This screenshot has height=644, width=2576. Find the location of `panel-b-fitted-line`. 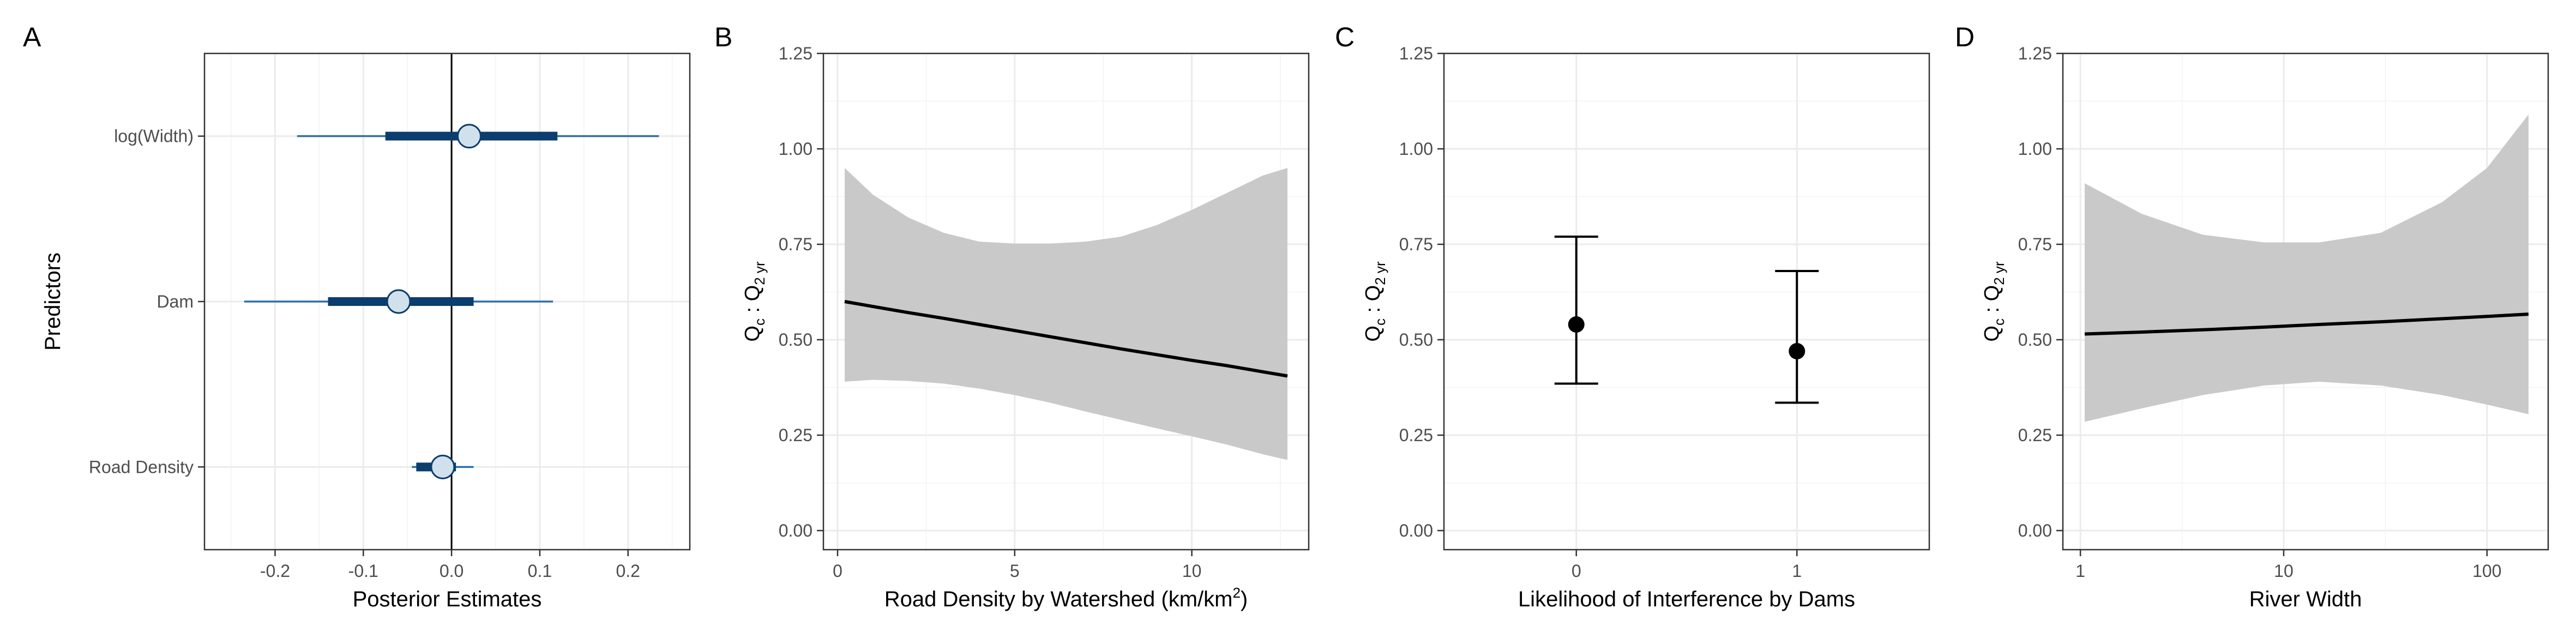

panel-b-fitted-line is located at coordinates (1066, 339).